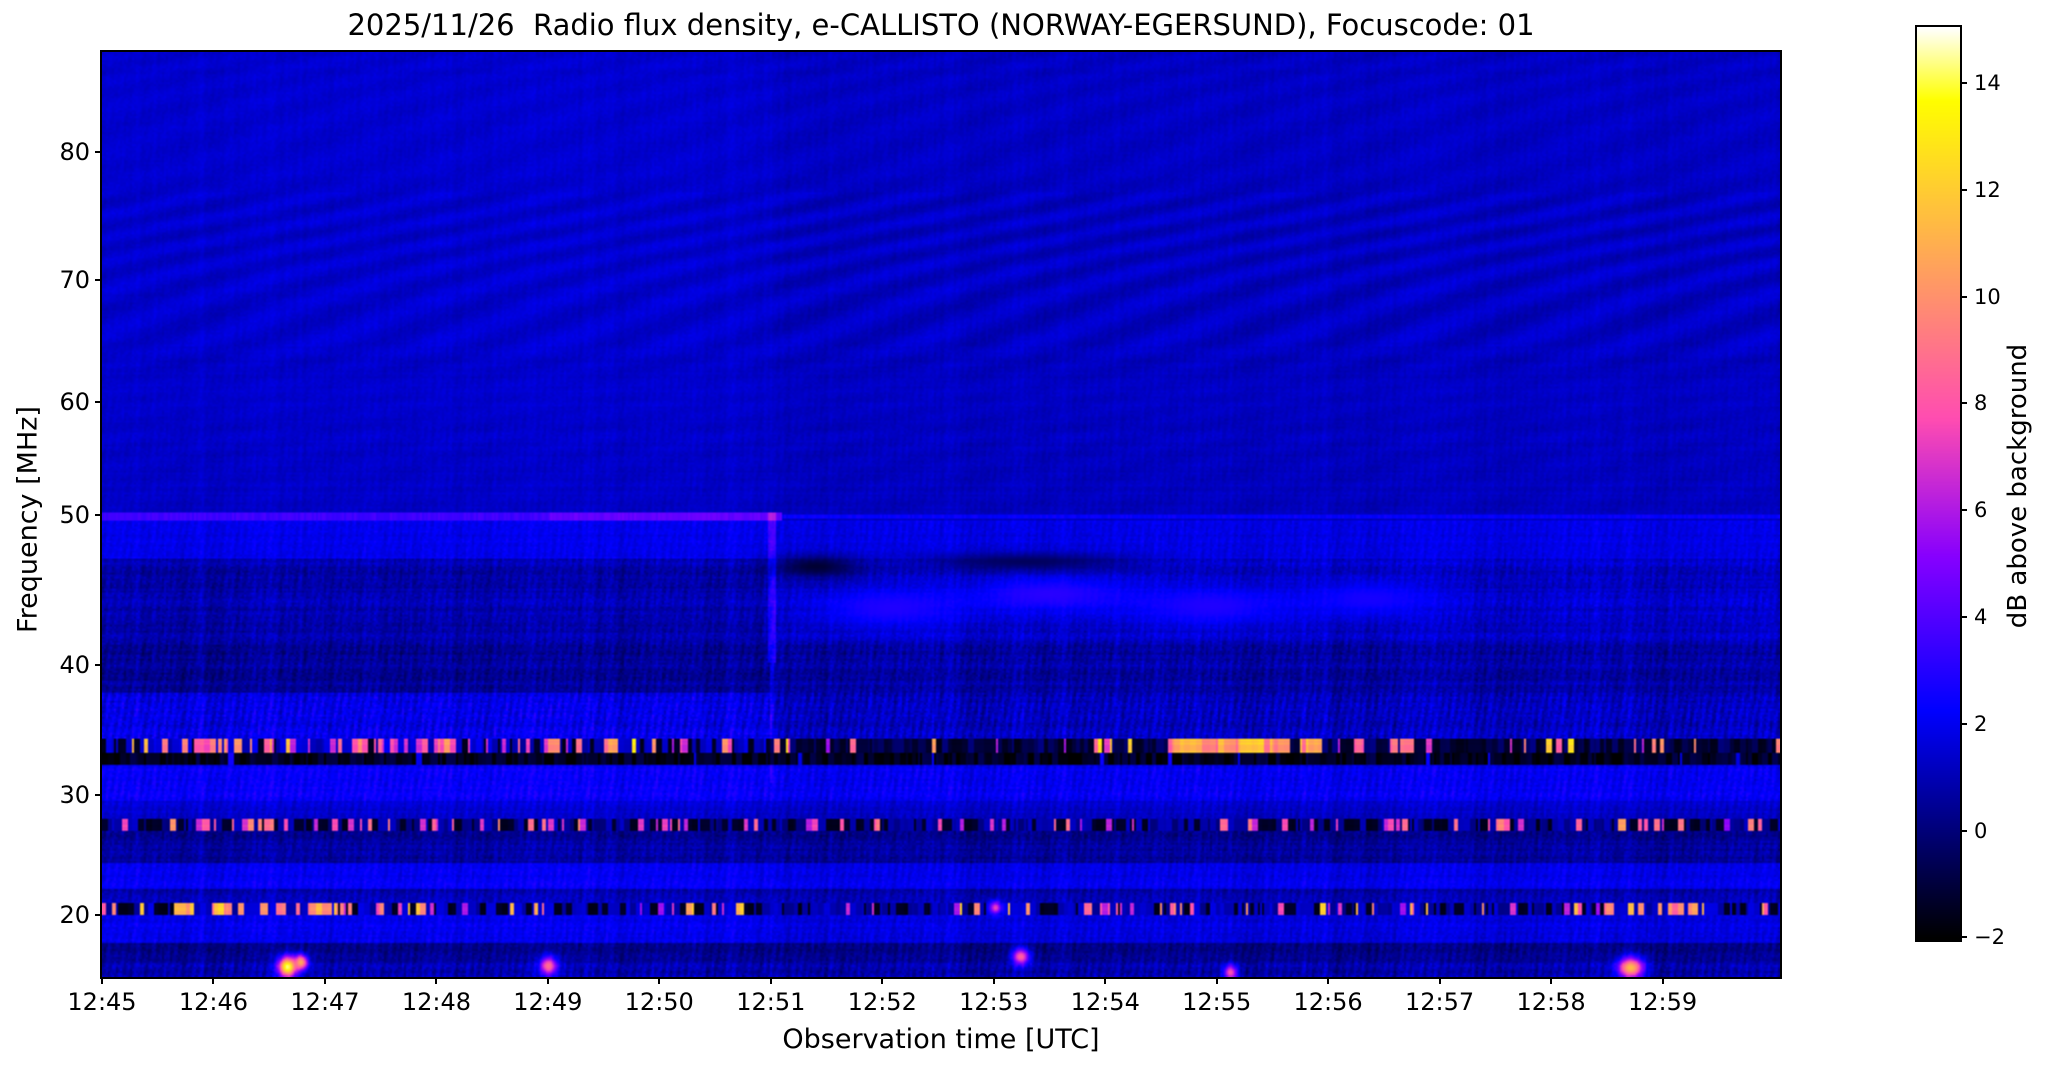 This screenshot has width=2047, height=1067. I want to click on colorbar-tick-label: 6, so click(1981, 510).